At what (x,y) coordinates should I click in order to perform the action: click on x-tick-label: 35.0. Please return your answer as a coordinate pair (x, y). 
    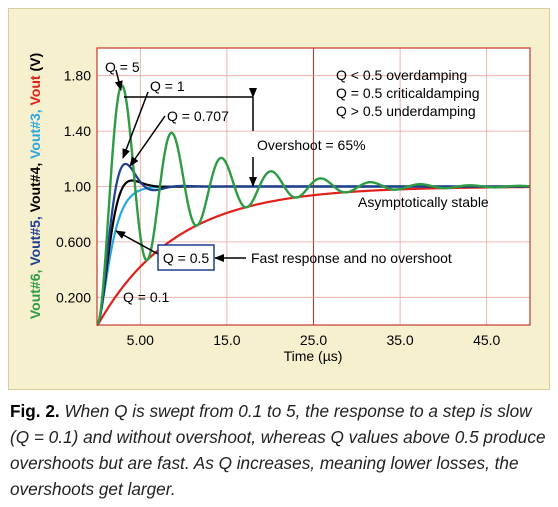
    Looking at the image, I should click on (399, 340).